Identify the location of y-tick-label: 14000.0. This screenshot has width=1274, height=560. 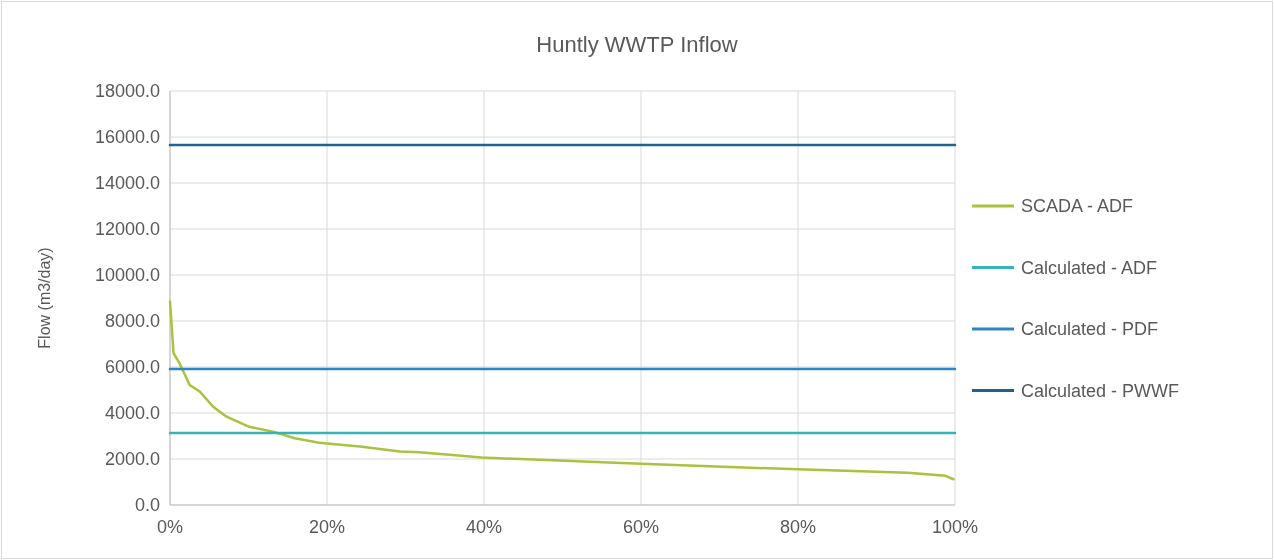
(127, 183).